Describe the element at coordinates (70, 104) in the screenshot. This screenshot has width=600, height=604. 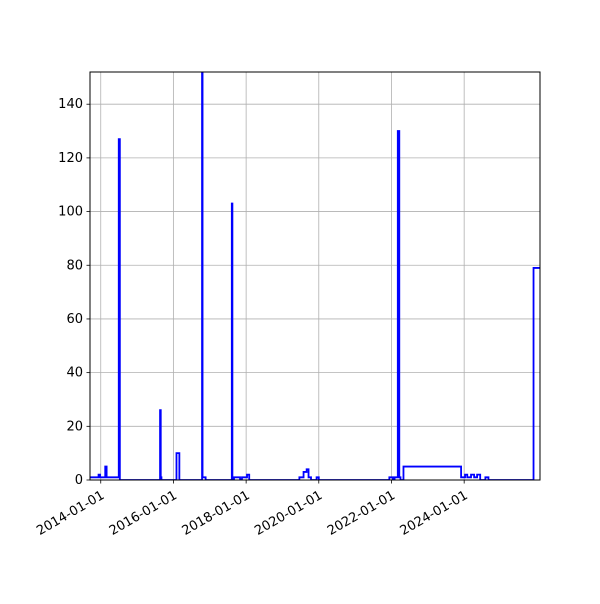
I see `y-tick-label: 140` at that location.